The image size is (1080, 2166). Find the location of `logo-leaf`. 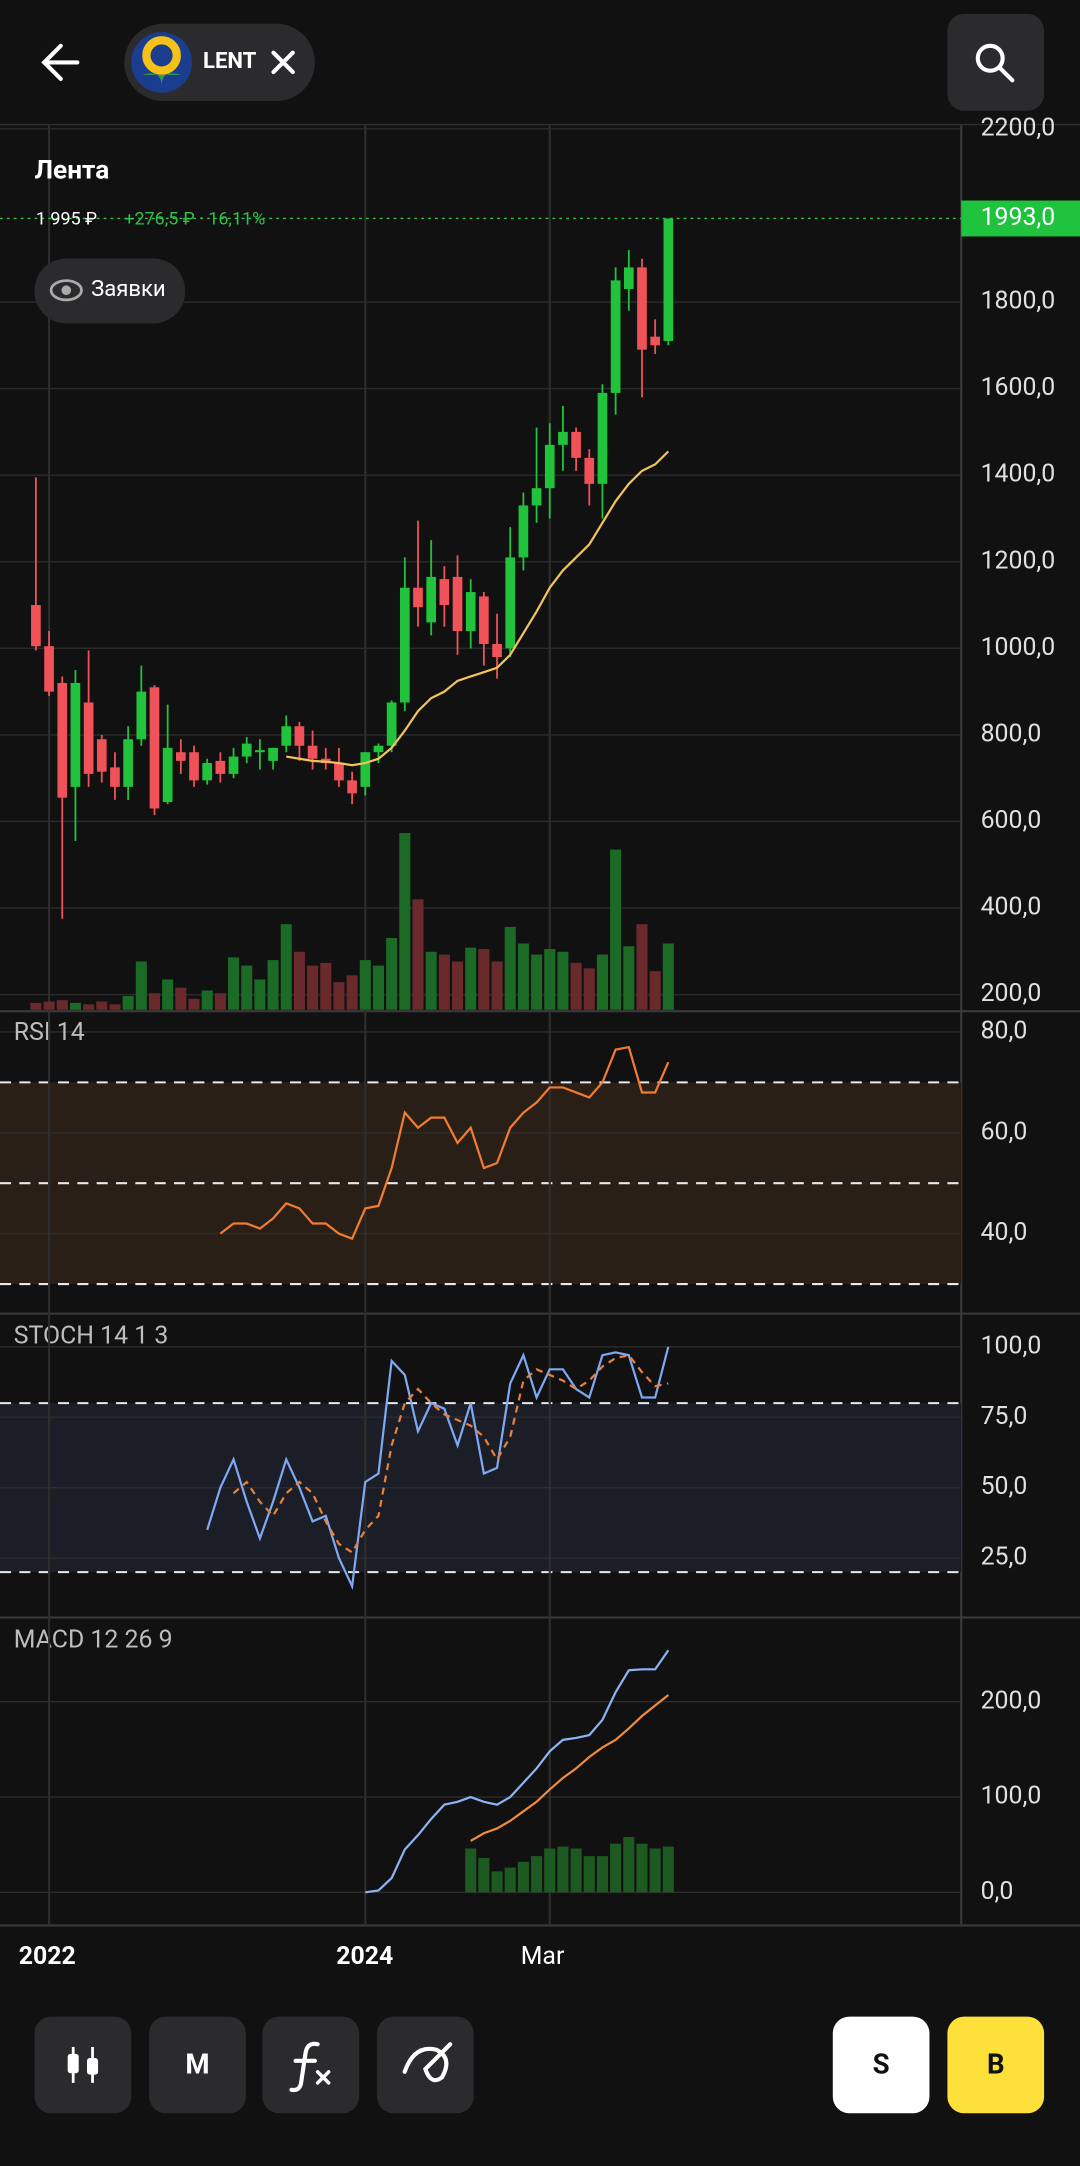

logo-leaf is located at coordinates (161, 79).